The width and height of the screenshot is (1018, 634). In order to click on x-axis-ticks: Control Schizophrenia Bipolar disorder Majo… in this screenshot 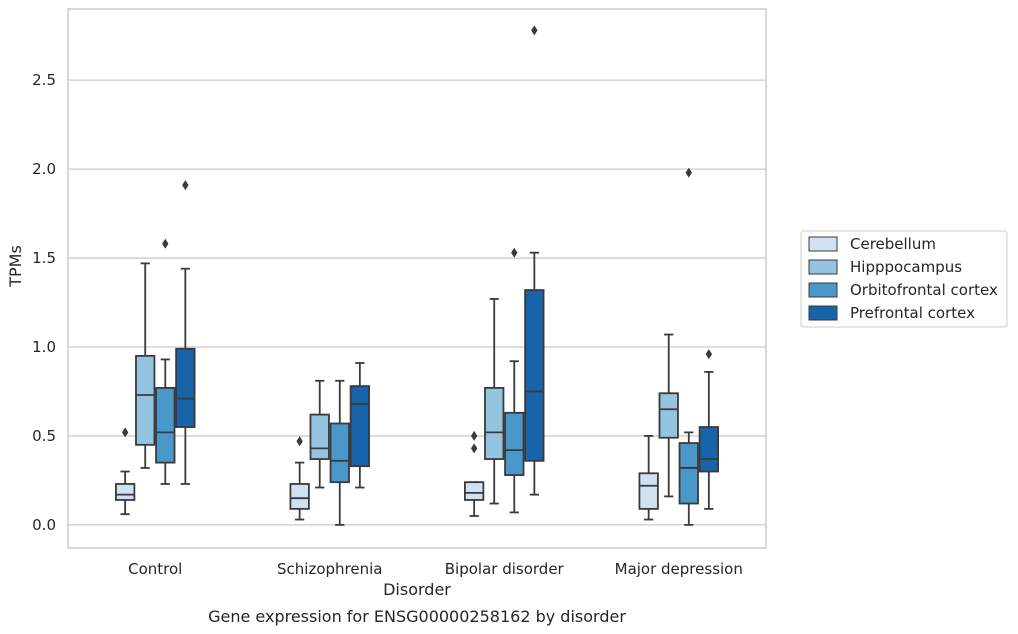, I will do `click(435, 569)`.